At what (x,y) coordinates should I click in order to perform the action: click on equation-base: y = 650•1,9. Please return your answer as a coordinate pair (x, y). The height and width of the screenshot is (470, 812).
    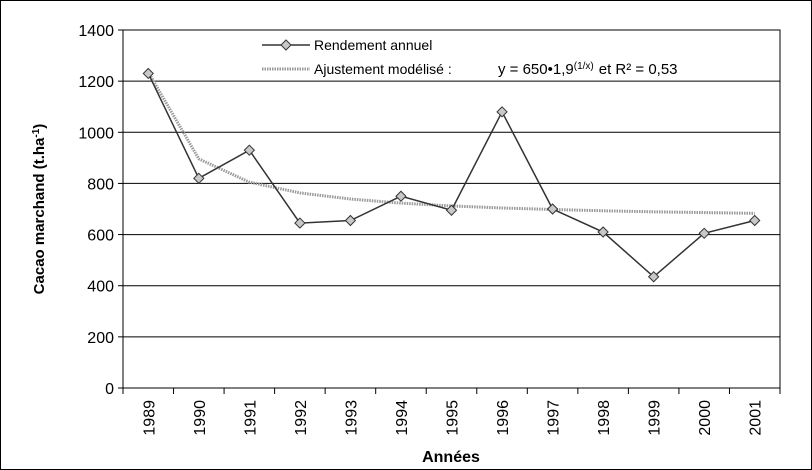
    Looking at the image, I should click on (536, 69).